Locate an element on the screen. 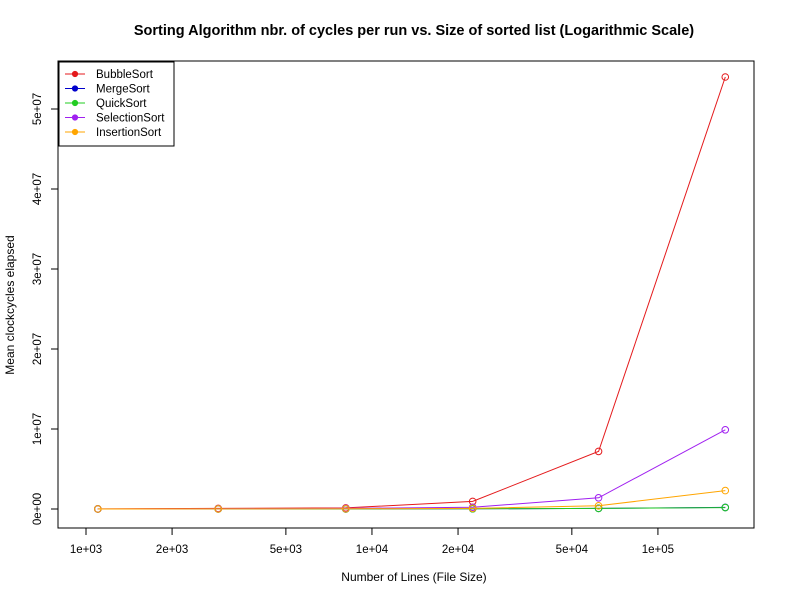  legend-label: MergeSort is located at coordinates (123, 90).